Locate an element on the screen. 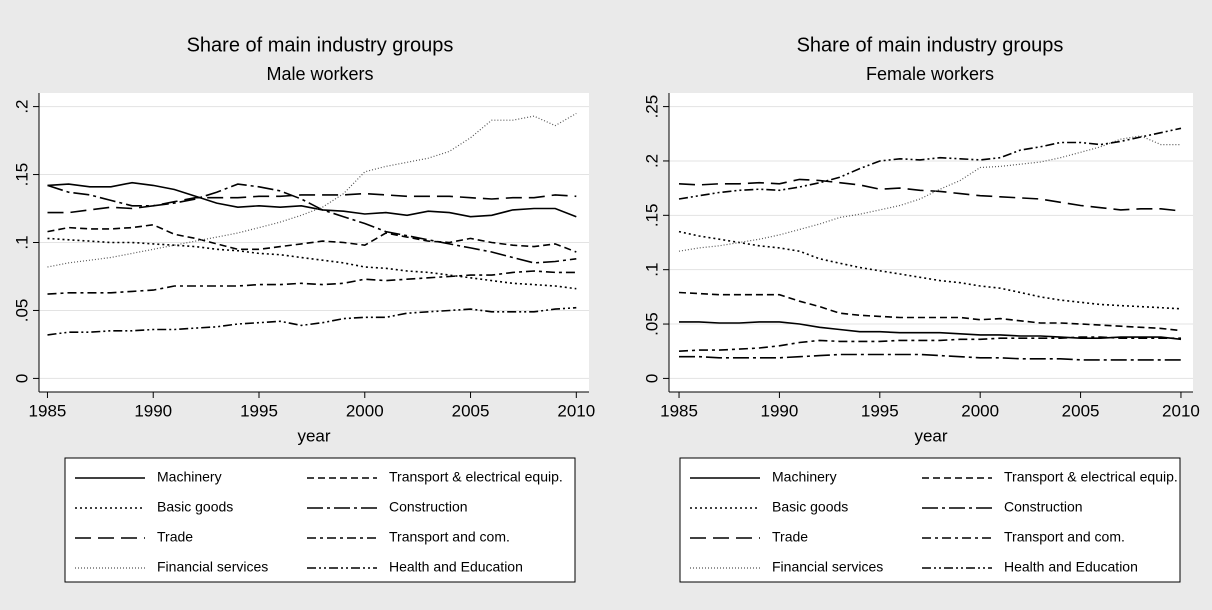  chart-subtitle: Female workers is located at coordinates (930, 74).